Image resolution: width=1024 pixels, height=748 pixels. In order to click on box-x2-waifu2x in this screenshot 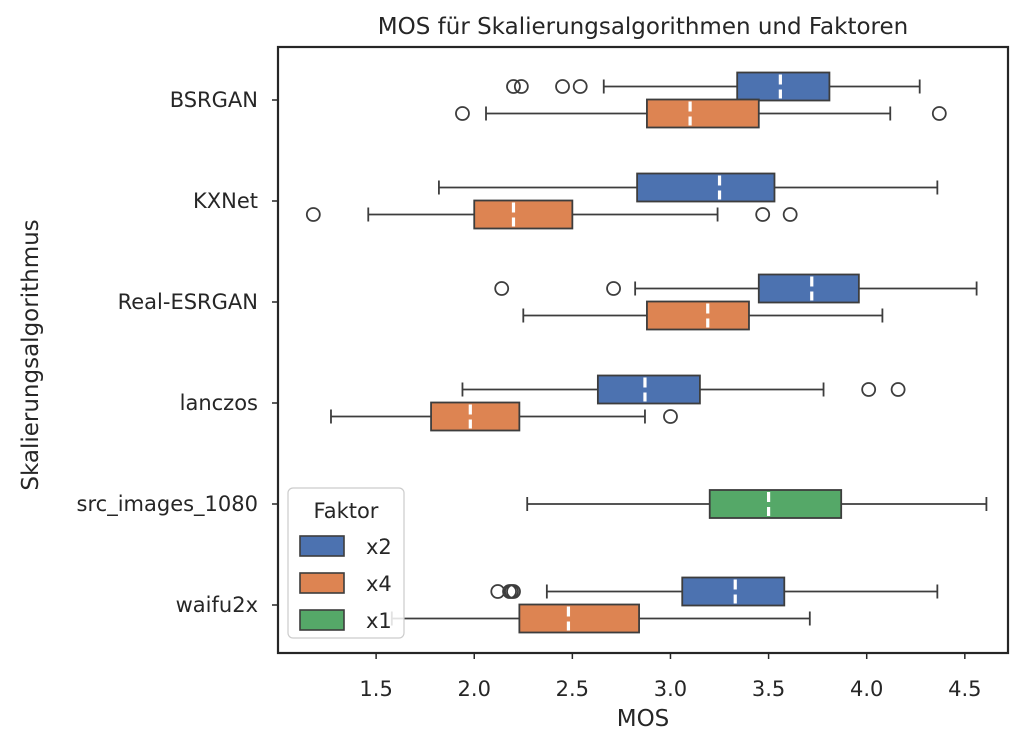, I will do `click(714, 591)`.